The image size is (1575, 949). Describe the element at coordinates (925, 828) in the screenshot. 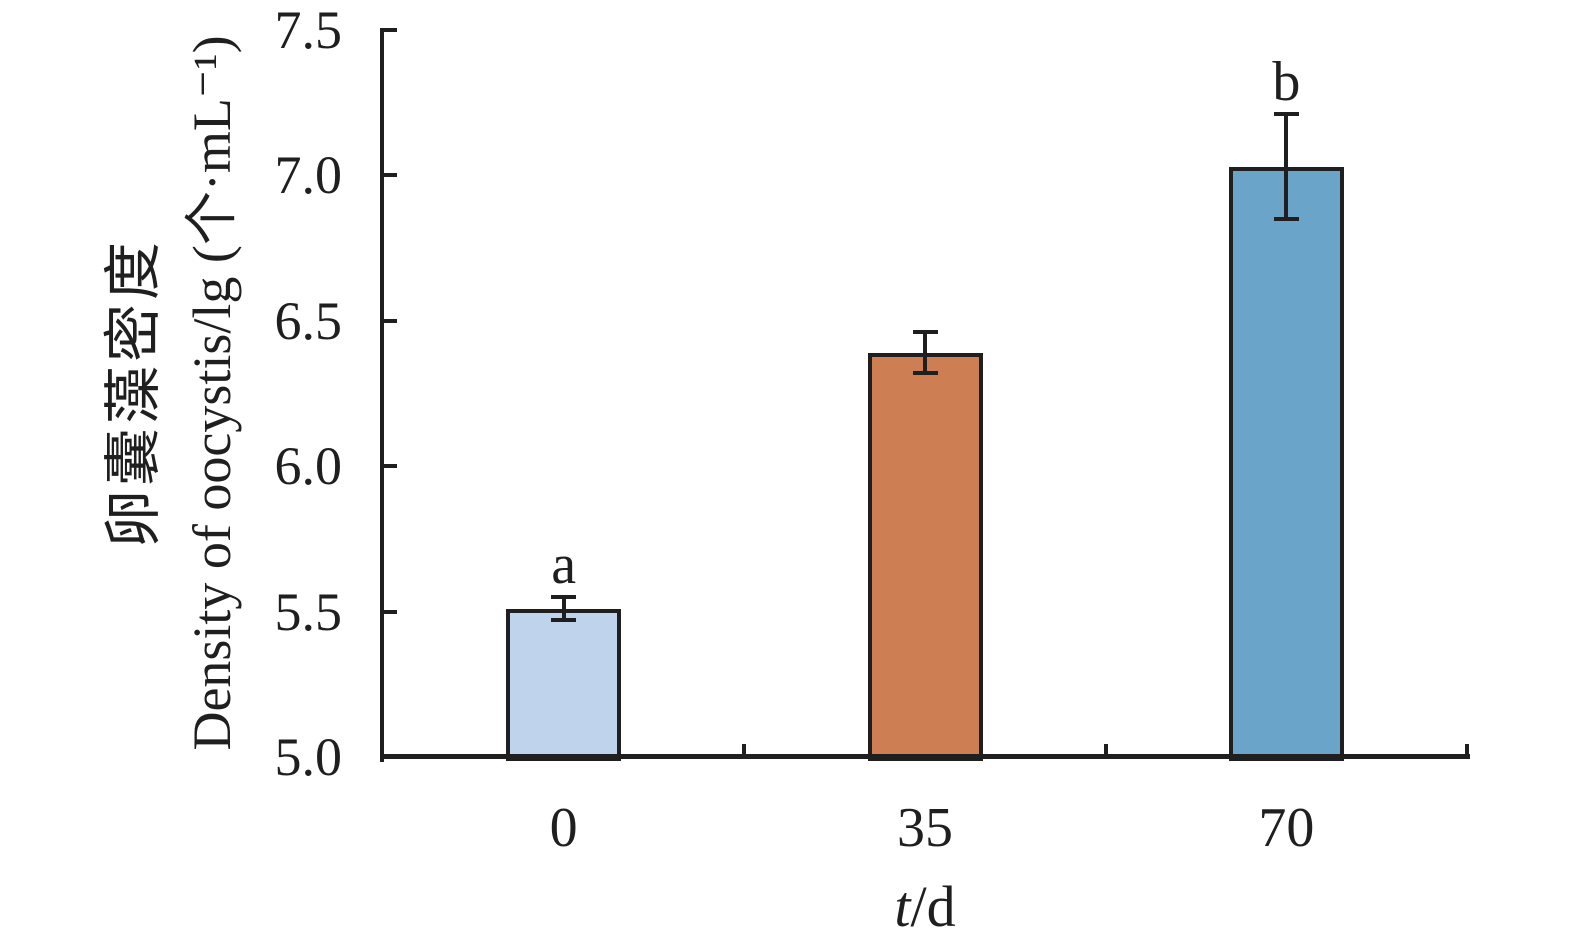

I see `x-tick-label: 35` at that location.